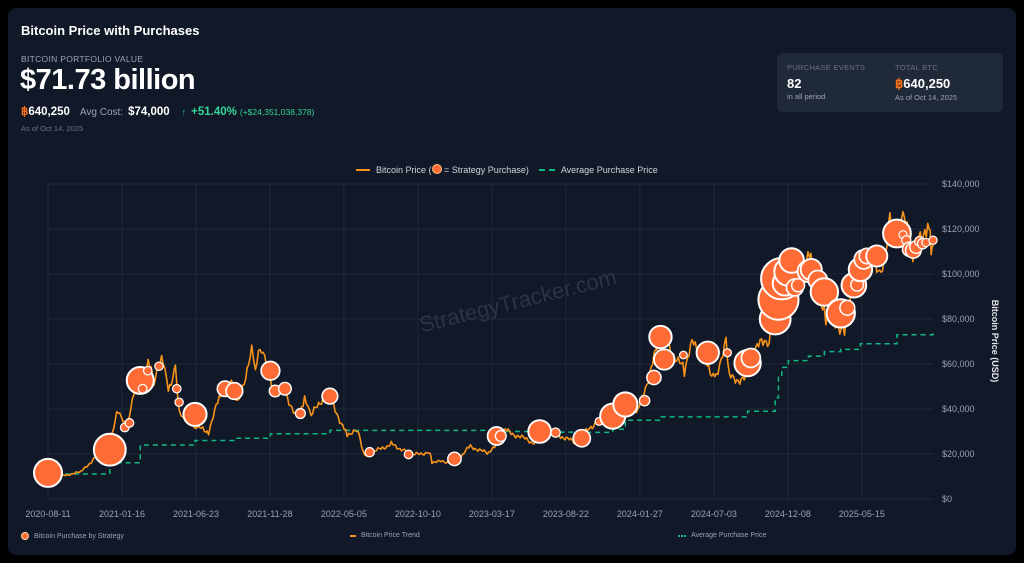 This screenshot has height=563, width=1024. Describe the element at coordinates (794, 83) in the screenshot. I see `stat-value: 82` at that location.